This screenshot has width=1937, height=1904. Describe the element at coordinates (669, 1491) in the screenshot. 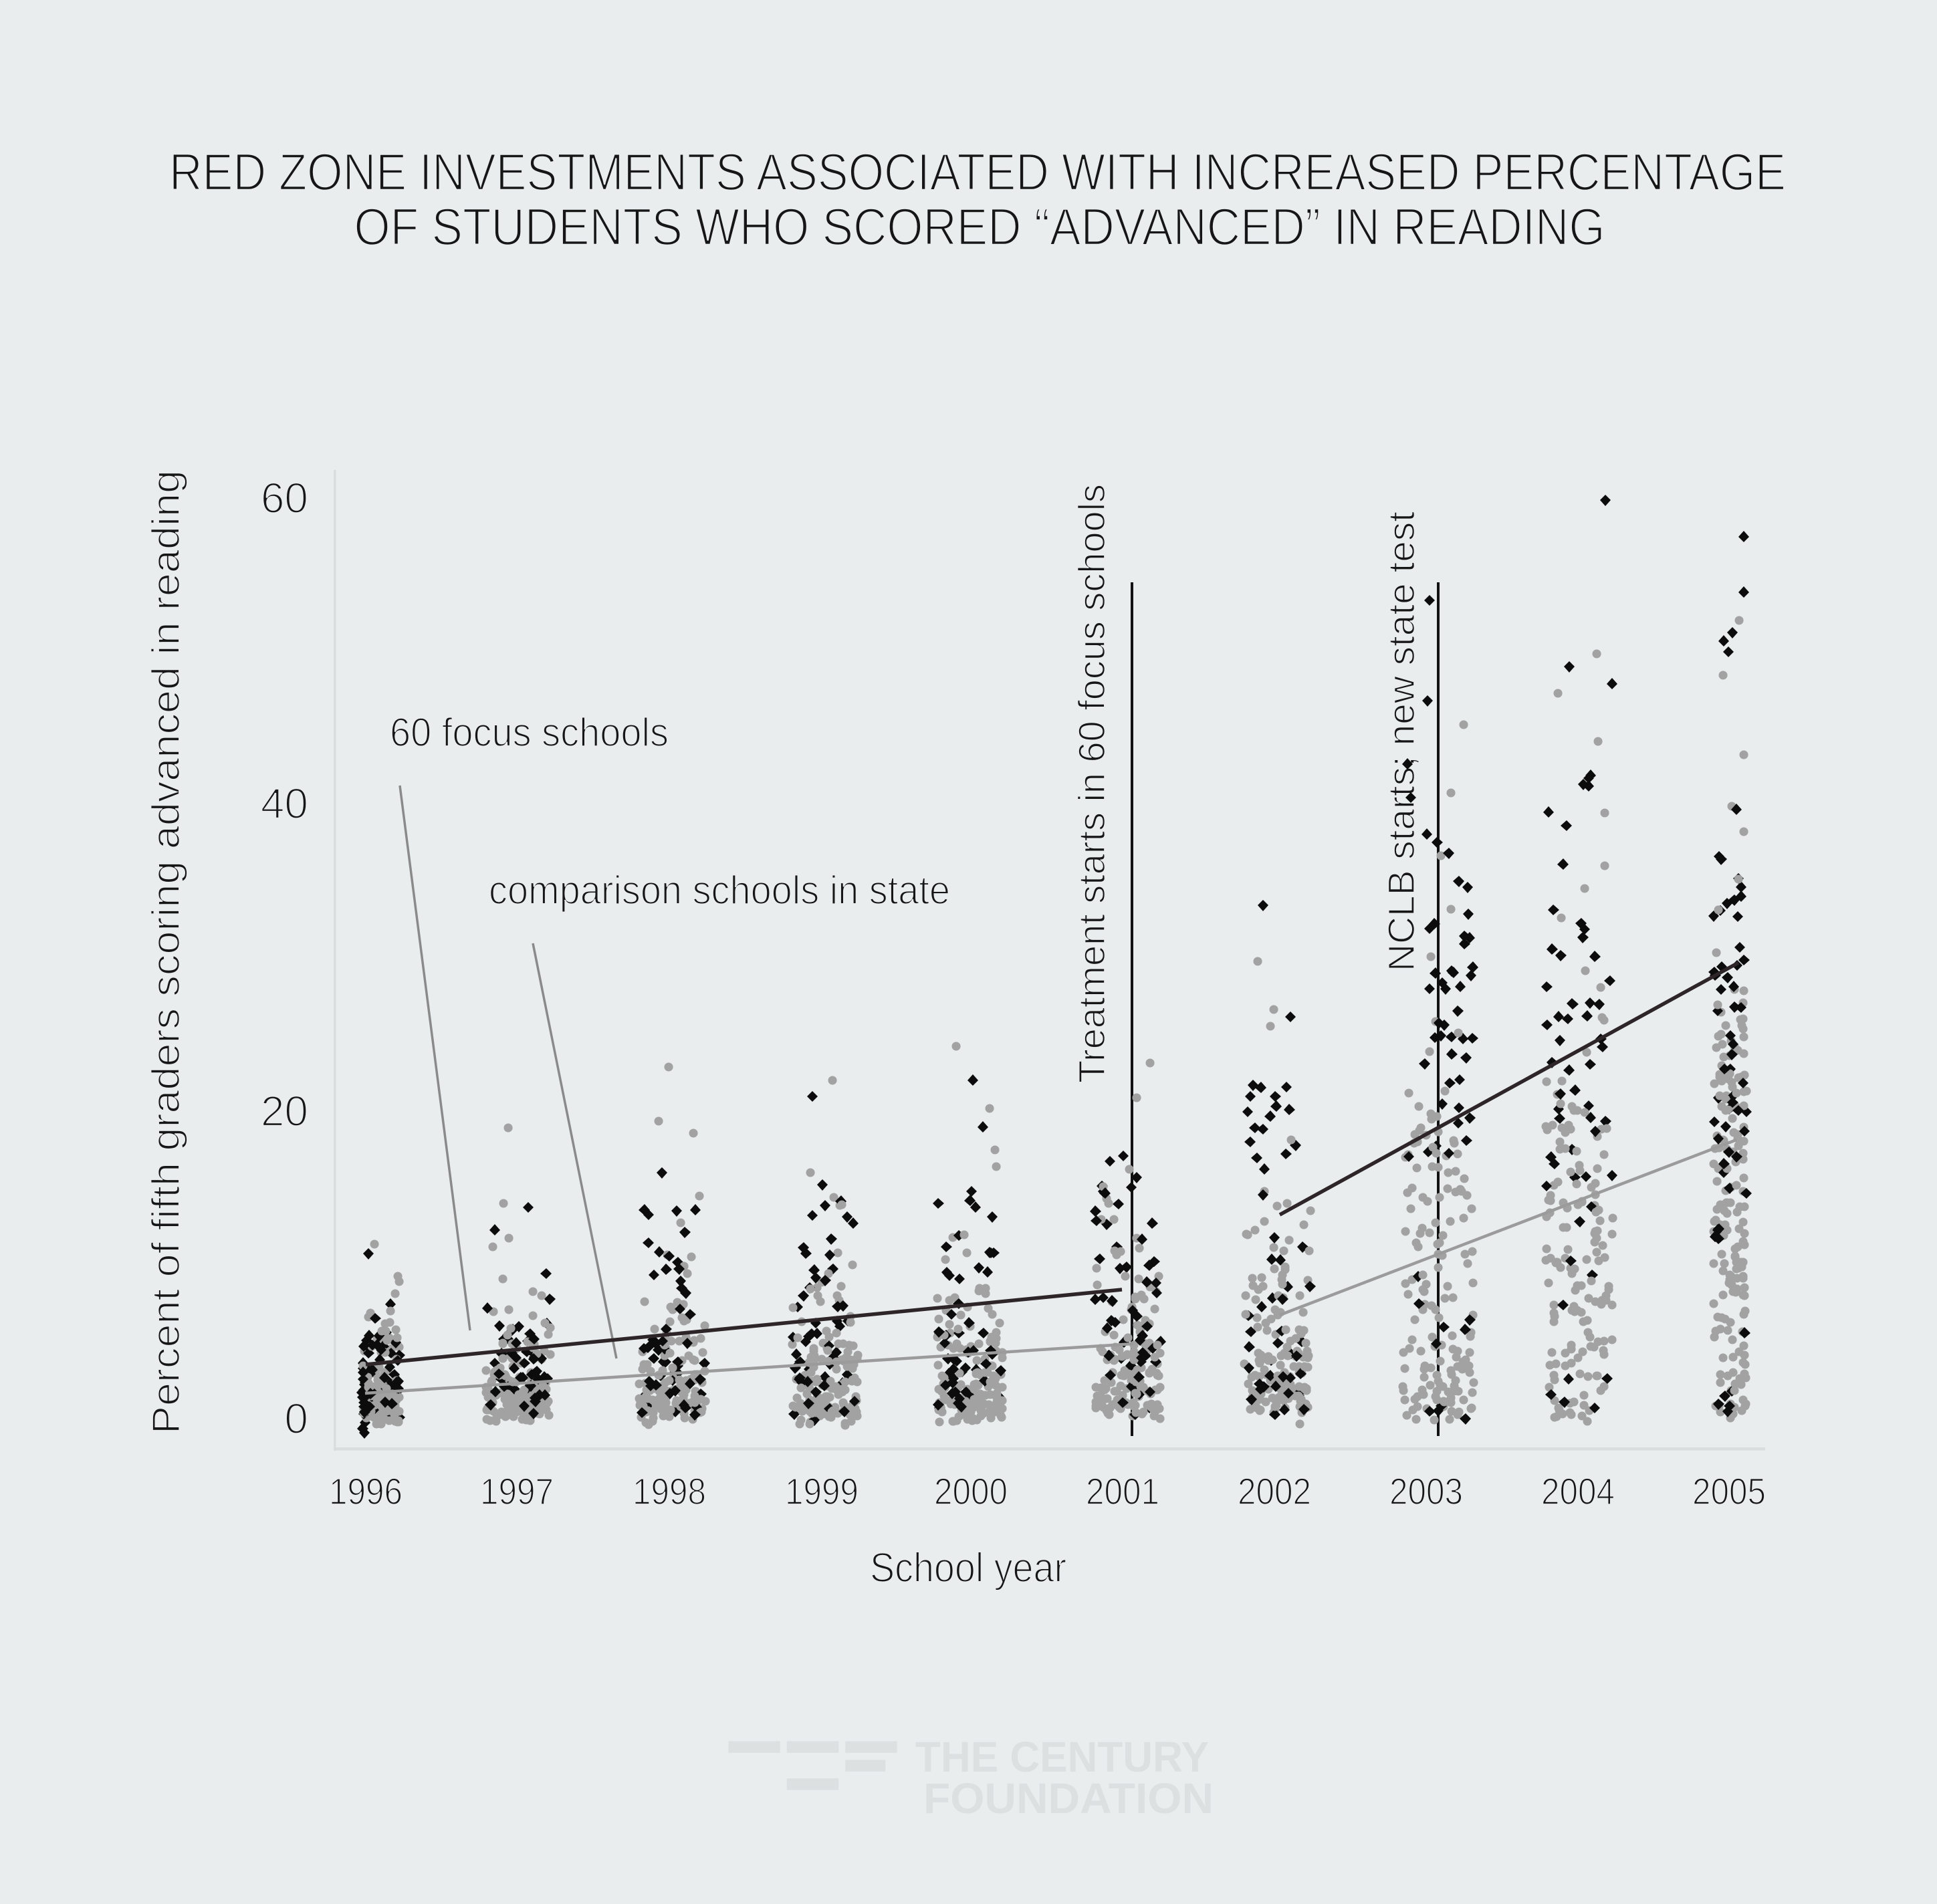

I see `svg-text: 1998` at that location.